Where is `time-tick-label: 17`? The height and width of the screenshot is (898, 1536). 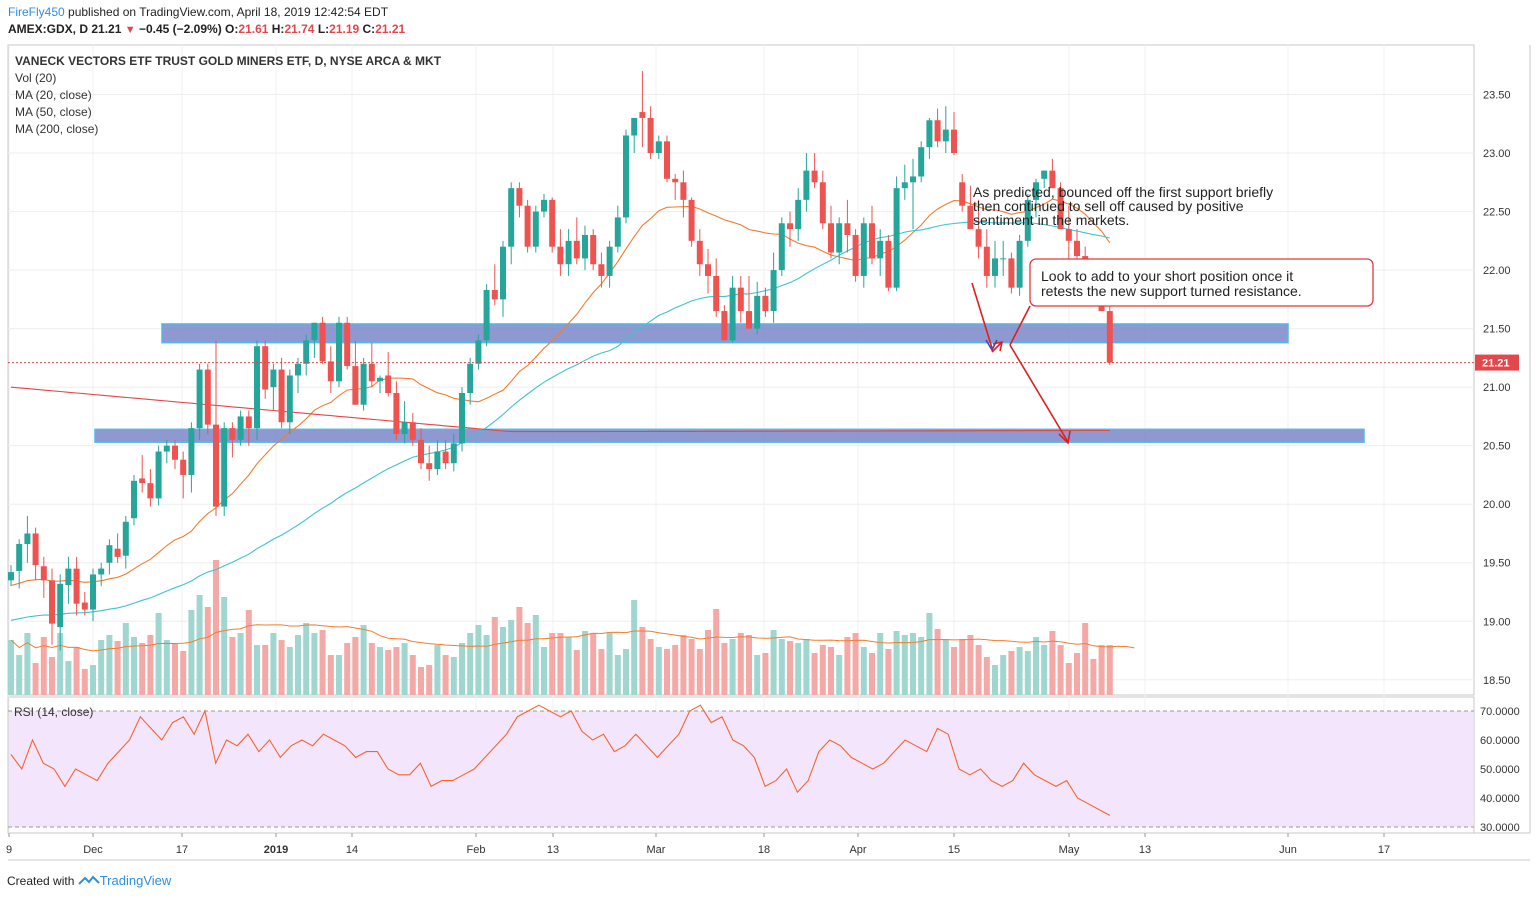
time-tick-label: 17 is located at coordinates (182, 850).